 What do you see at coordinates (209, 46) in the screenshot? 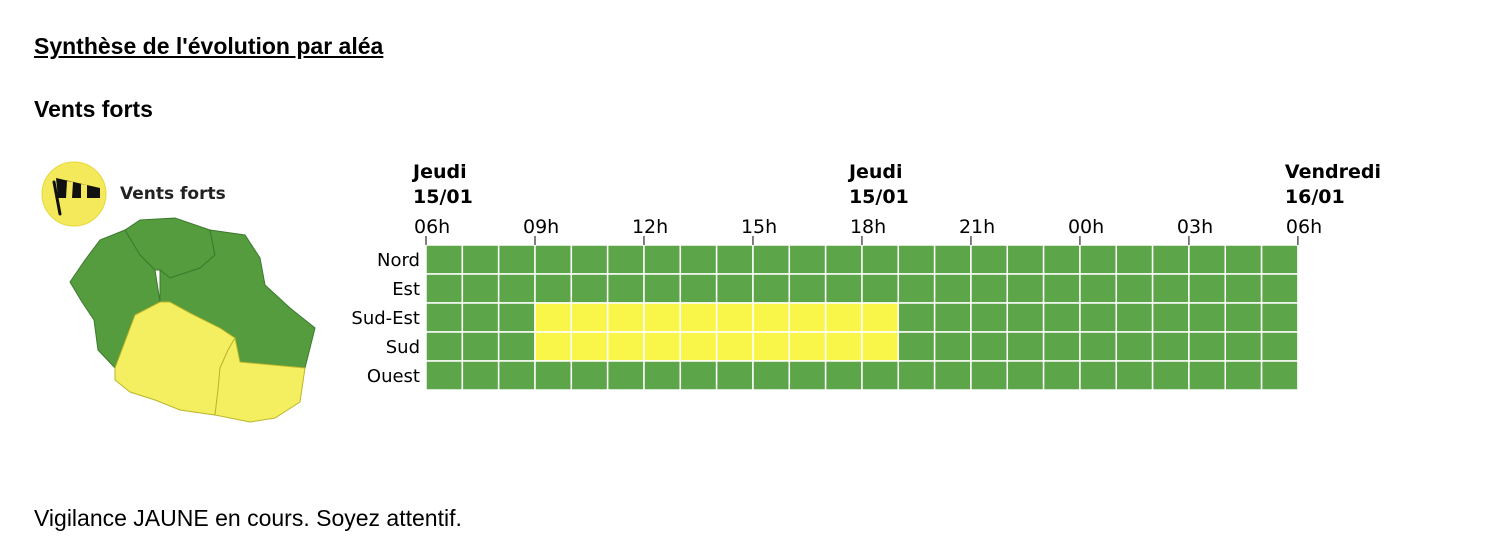
I see `page-title: Synthèse de l'évolution par aléa` at bounding box center [209, 46].